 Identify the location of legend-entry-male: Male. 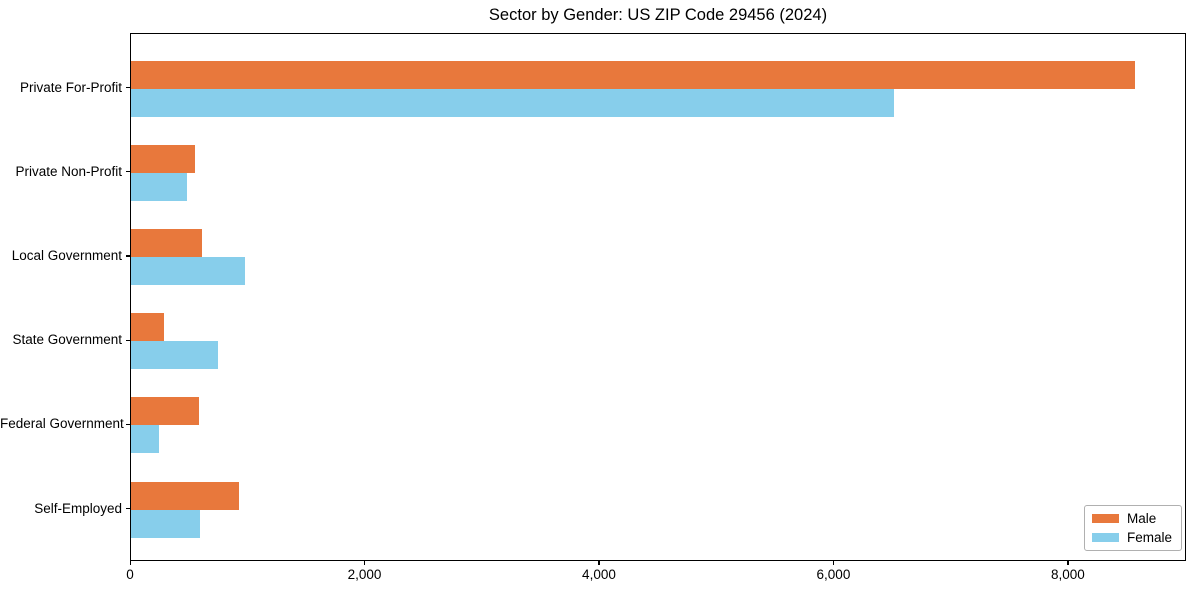
(1131, 518).